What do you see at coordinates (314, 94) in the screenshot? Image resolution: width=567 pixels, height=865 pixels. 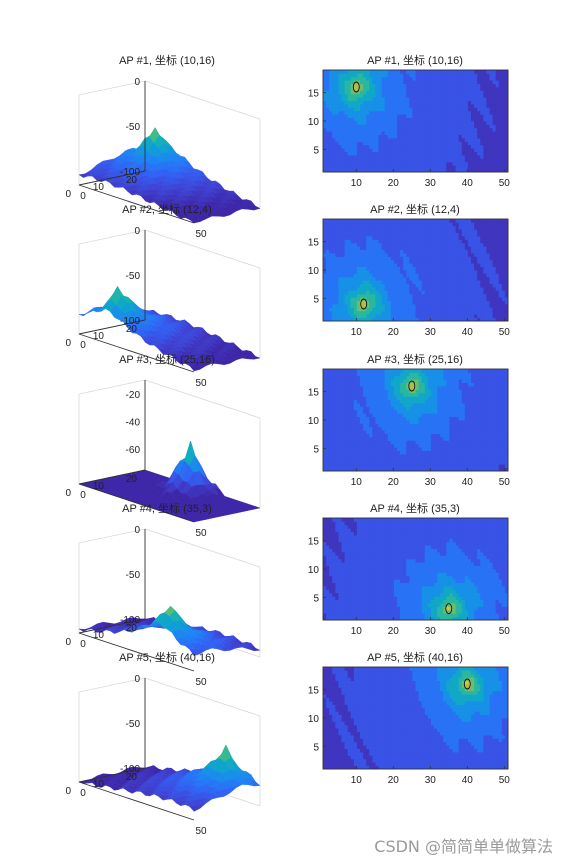 I see `y-tick-label: 15` at bounding box center [314, 94].